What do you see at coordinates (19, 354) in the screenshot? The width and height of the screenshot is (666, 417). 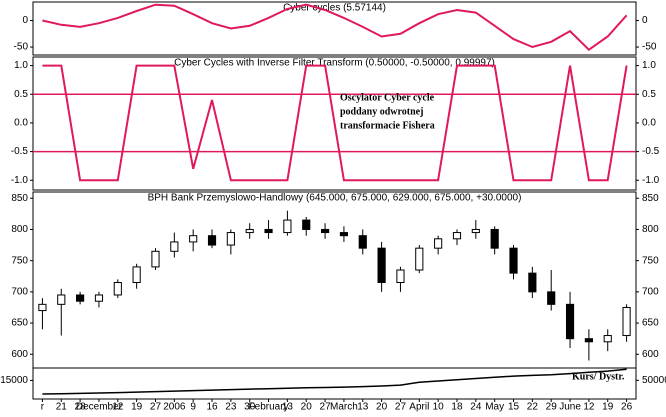 I see `y-tick-label: 600` at bounding box center [19, 354].